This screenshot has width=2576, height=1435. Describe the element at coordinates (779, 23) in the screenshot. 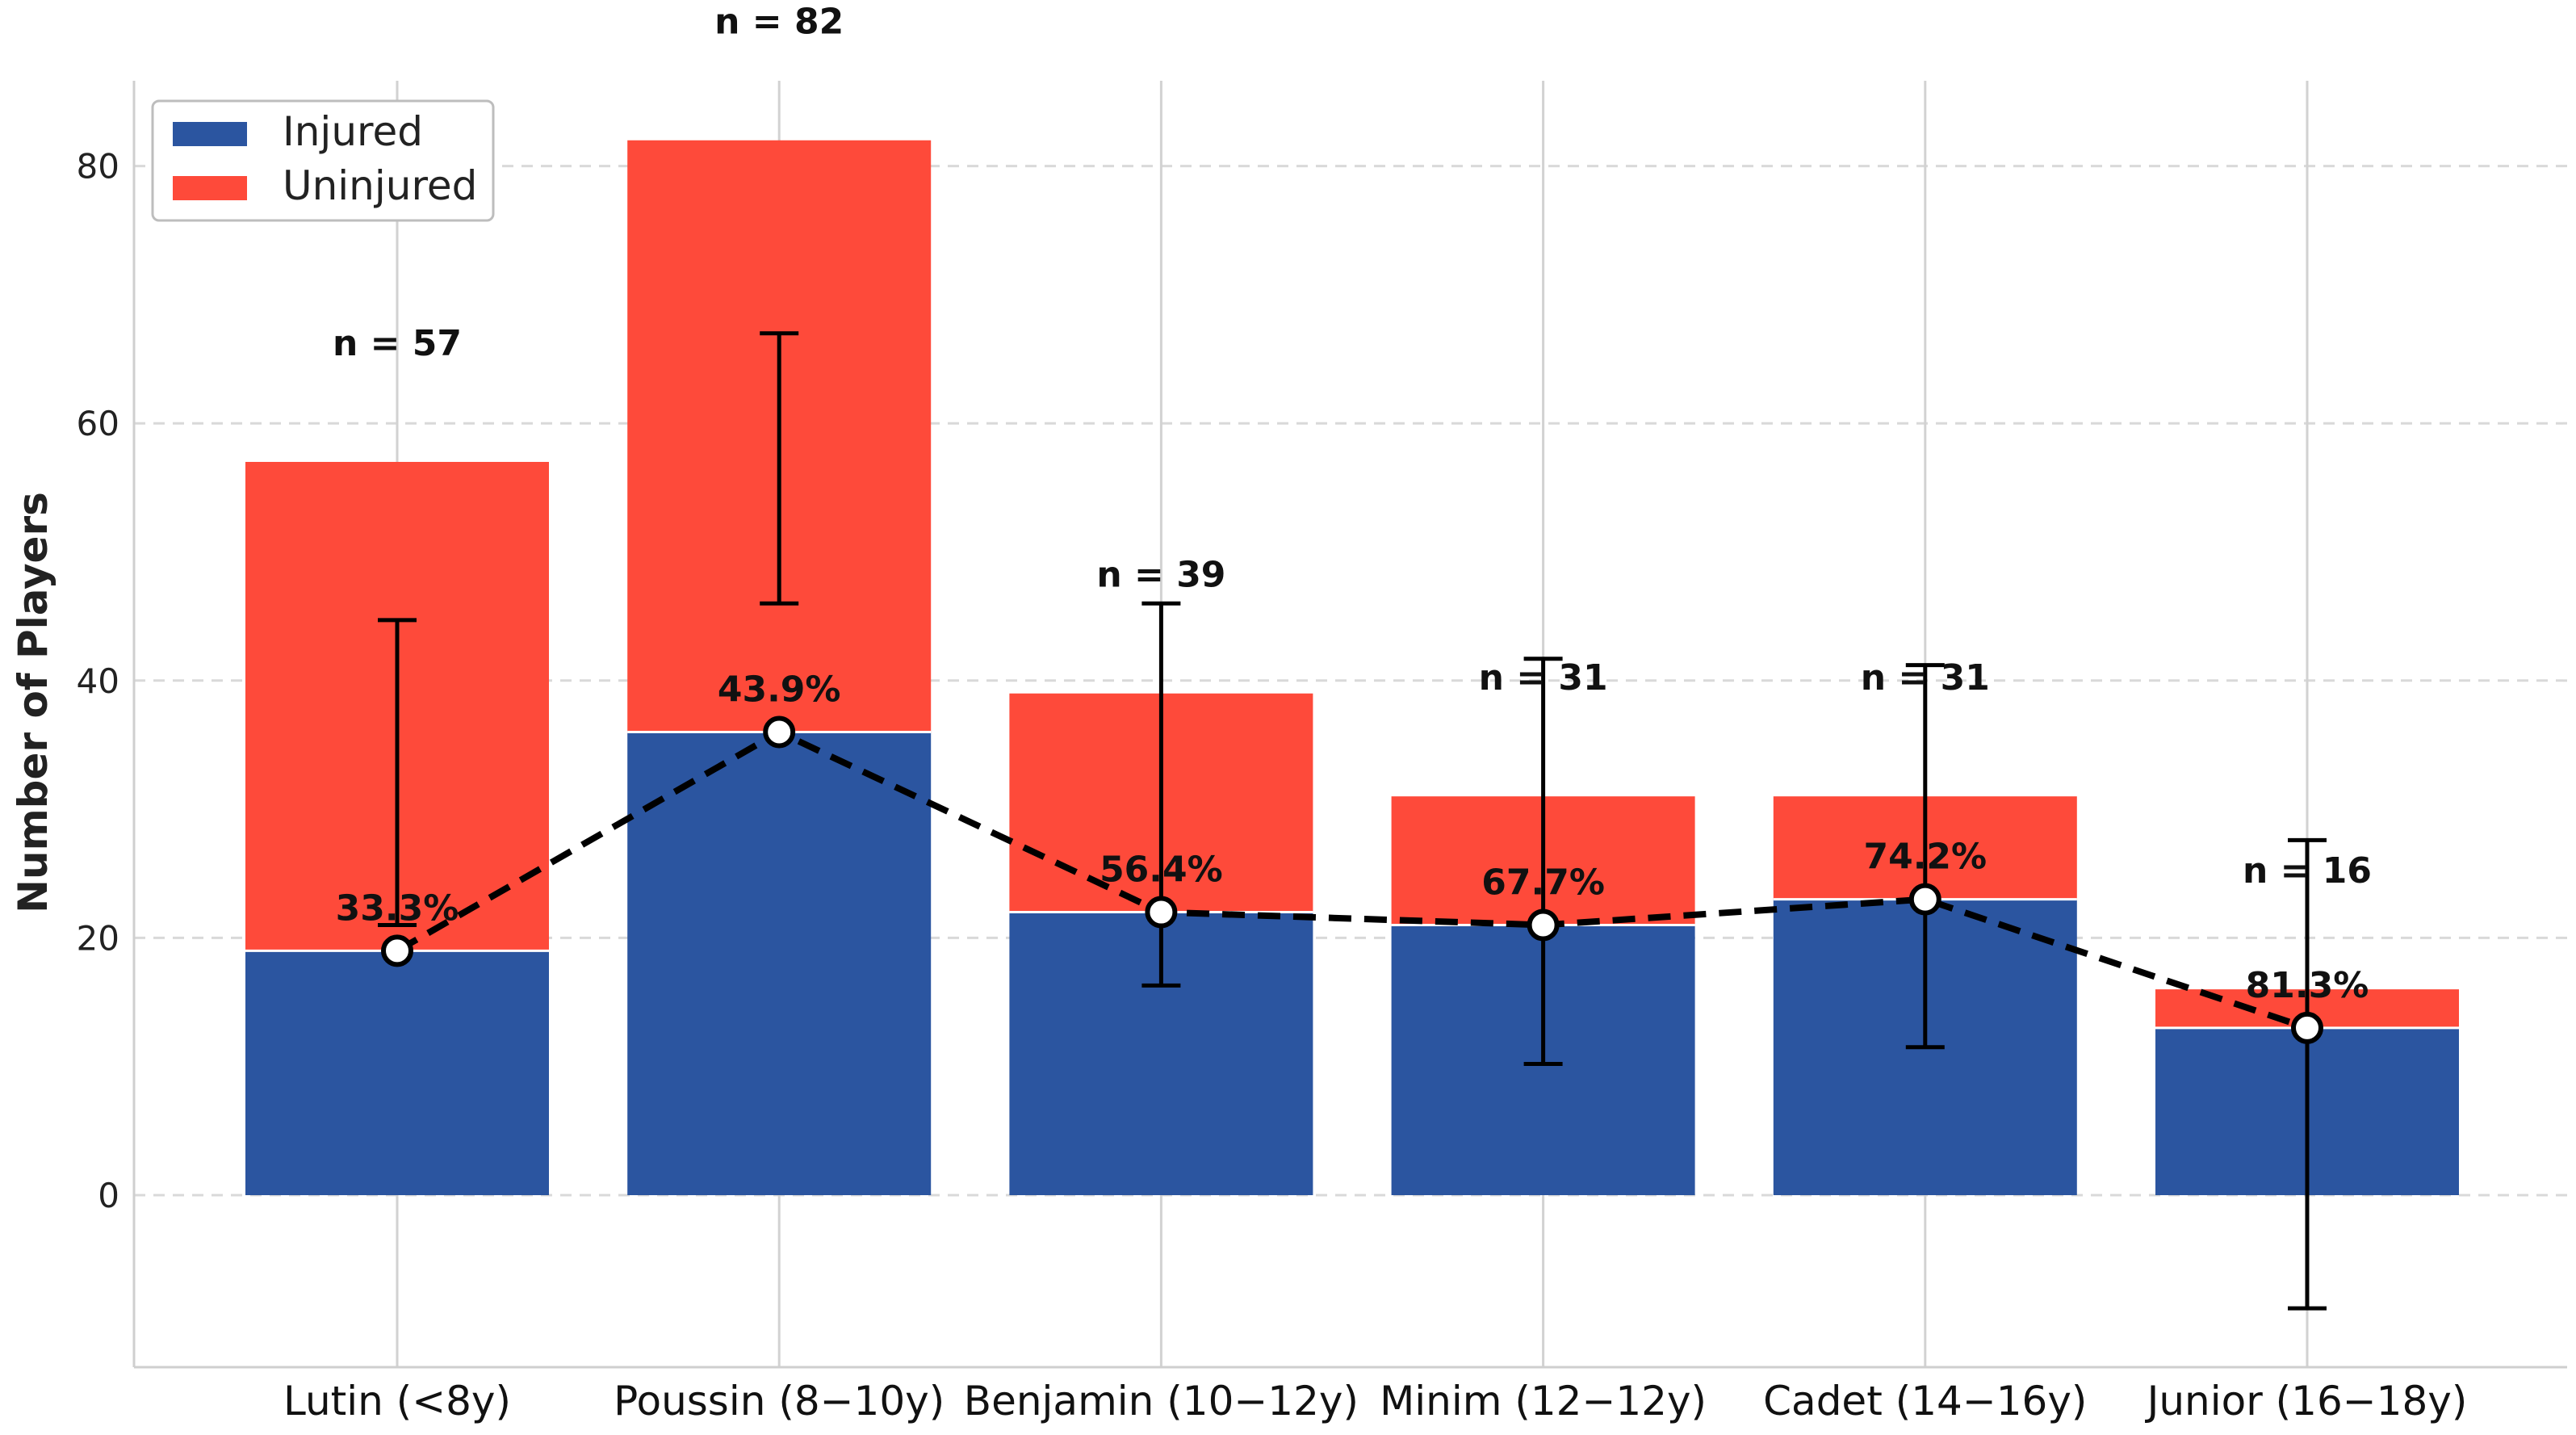

I see `n-label: n = 82` at that location.